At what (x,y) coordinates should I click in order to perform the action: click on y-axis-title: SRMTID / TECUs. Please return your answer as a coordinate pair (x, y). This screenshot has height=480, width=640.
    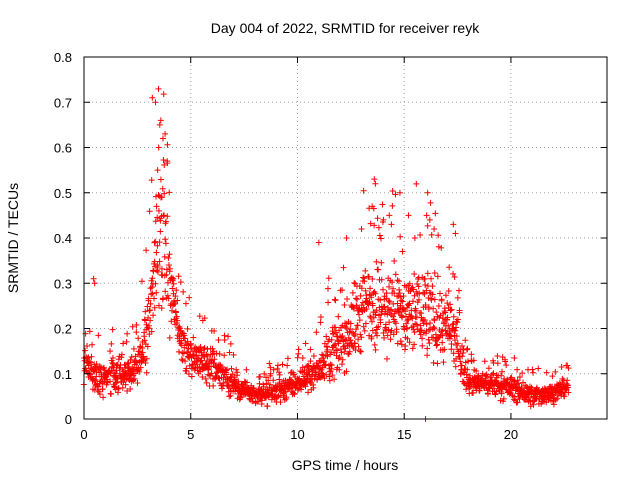
    Looking at the image, I should click on (13, 238).